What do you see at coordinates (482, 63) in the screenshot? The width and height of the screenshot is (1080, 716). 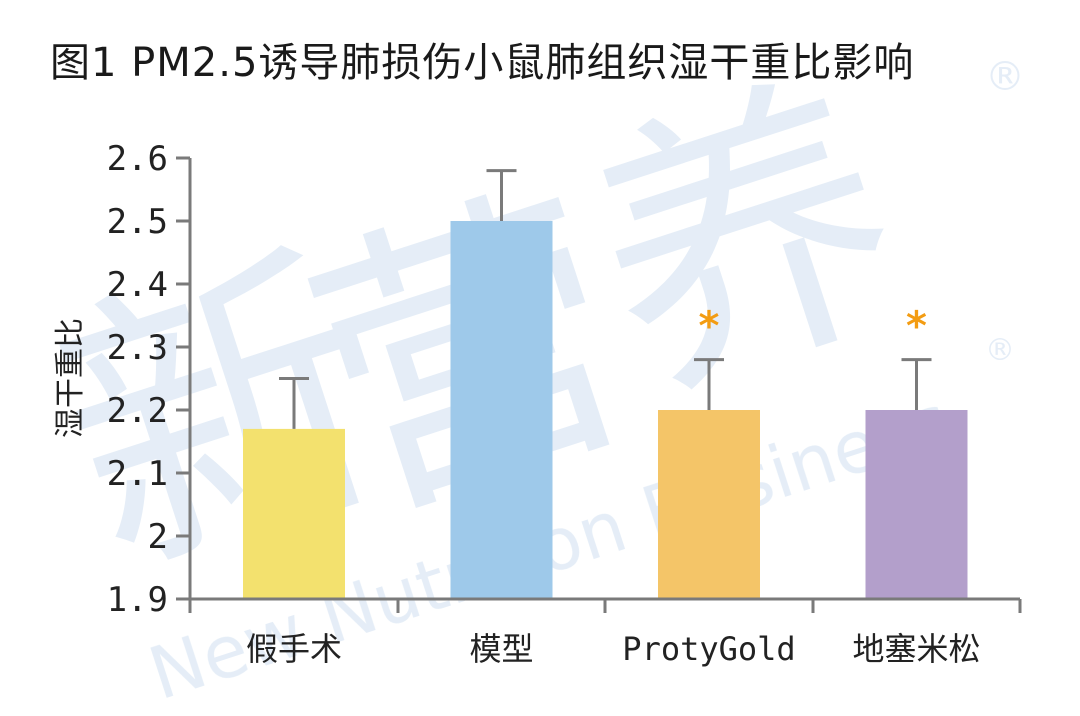 I see `chart-title: 图1 PM2.5诱导肺损伤小鼠肺组织湿干重比影响` at bounding box center [482, 63].